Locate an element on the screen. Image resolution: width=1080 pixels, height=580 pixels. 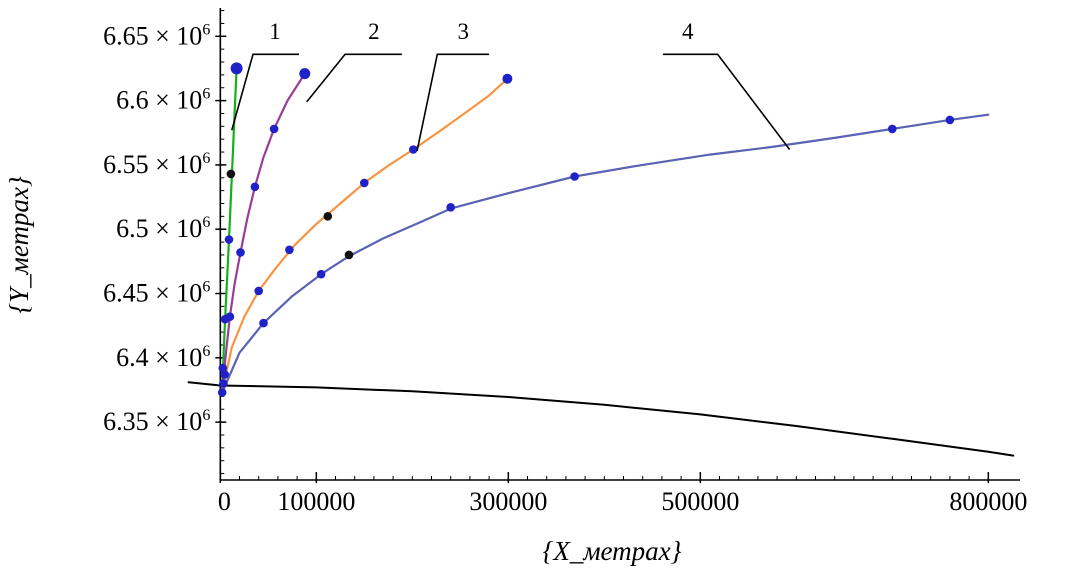
callout-label: 3 is located at coordinates (463, 31).